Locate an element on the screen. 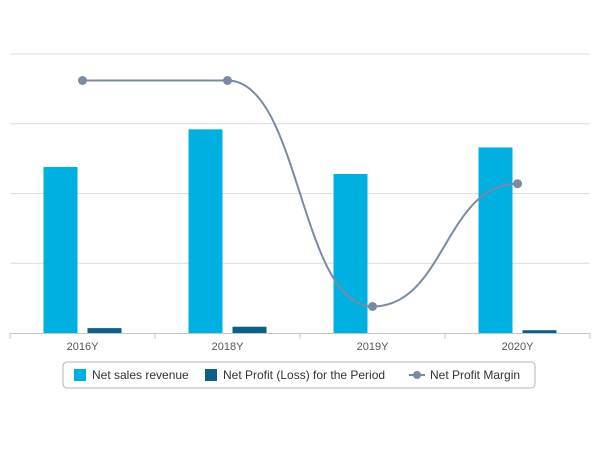 The width and height of the screenshot is (600, 450). bar-net-sales-revenue-2016Y is located at coordinates (60, 249).